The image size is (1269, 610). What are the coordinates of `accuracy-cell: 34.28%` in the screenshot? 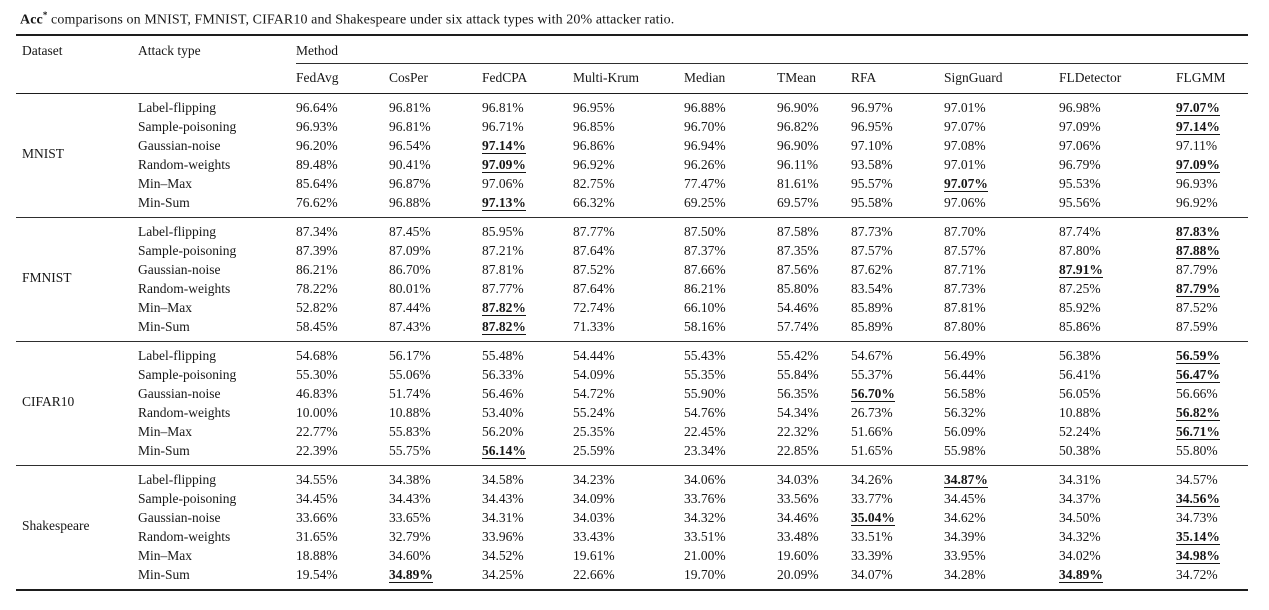 It's located at (1001, 577).